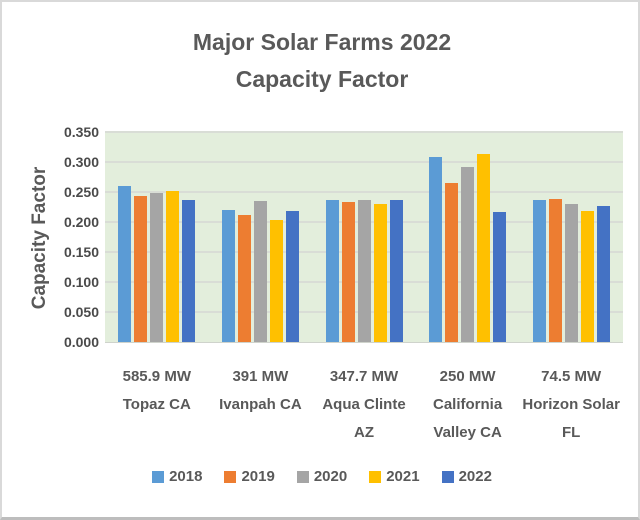  I want to click on bar-2022-cat2, so click(292, 276).